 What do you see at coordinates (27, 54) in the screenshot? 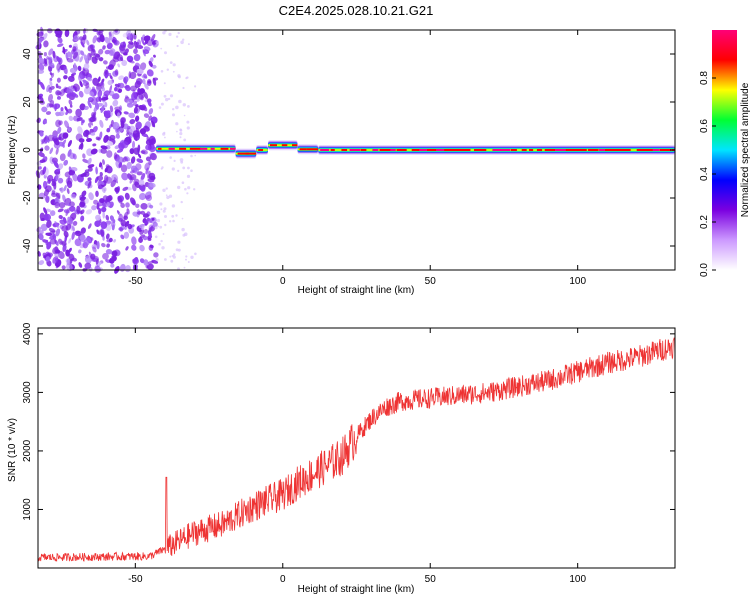
I see `spectrogram-y-tick-label: 40` at bounding box center [27, 54].